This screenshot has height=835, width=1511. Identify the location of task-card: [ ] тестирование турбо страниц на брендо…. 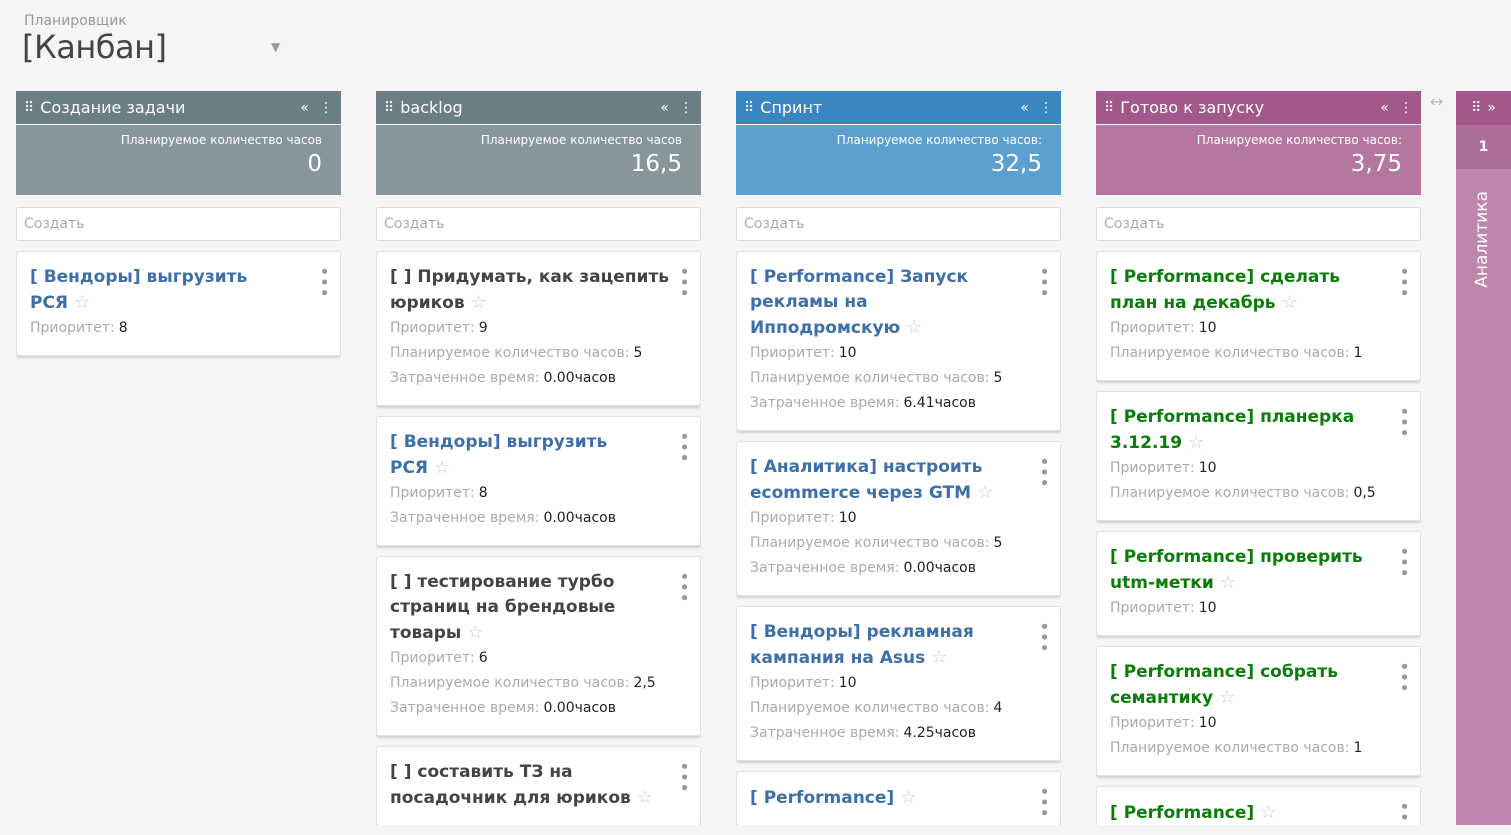
(538, 646).